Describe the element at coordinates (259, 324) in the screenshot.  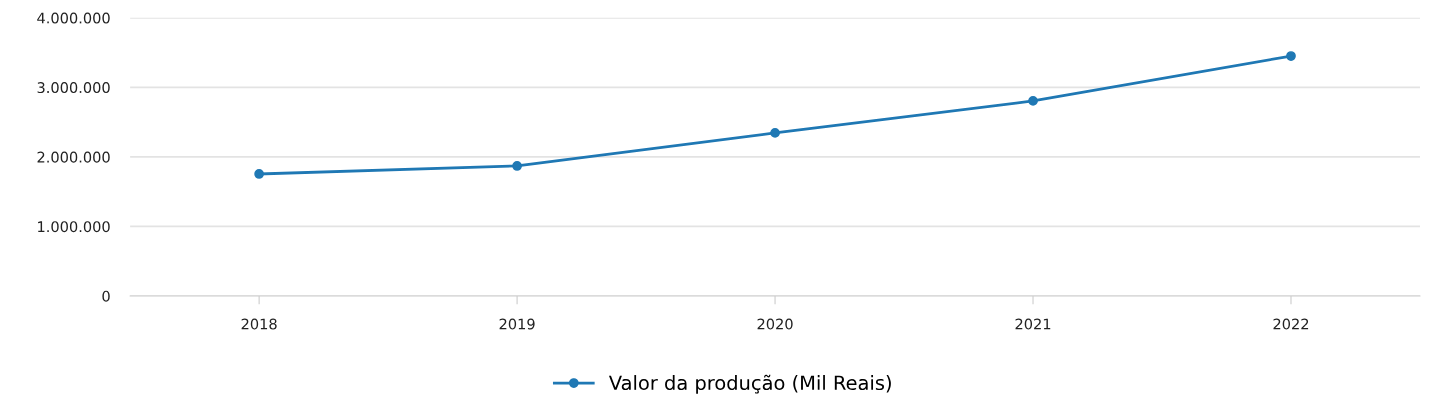
I see `x-tick-label: 2018` at that location.